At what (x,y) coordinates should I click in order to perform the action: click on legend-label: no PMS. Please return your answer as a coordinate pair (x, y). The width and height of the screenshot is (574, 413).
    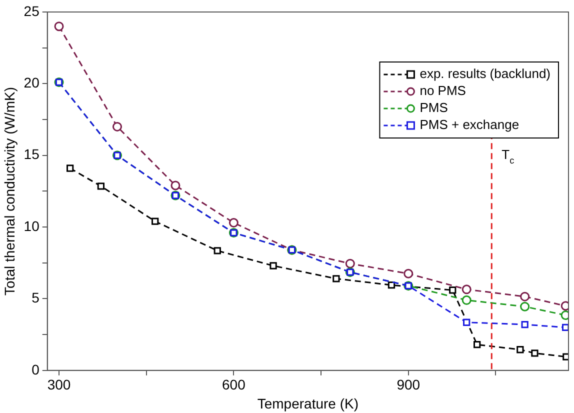
    Looking at the image, I should click on (443, 90).